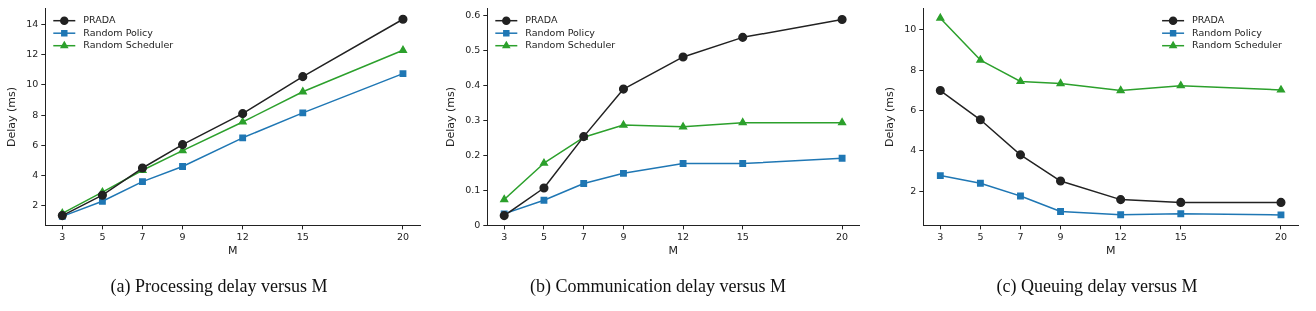 This screenshot has height=311, width=1316. What do you see at coordinates (473, 50) in the screenshot?
I see `y-tick-label: 0.5` at bounding box center [473, 50].